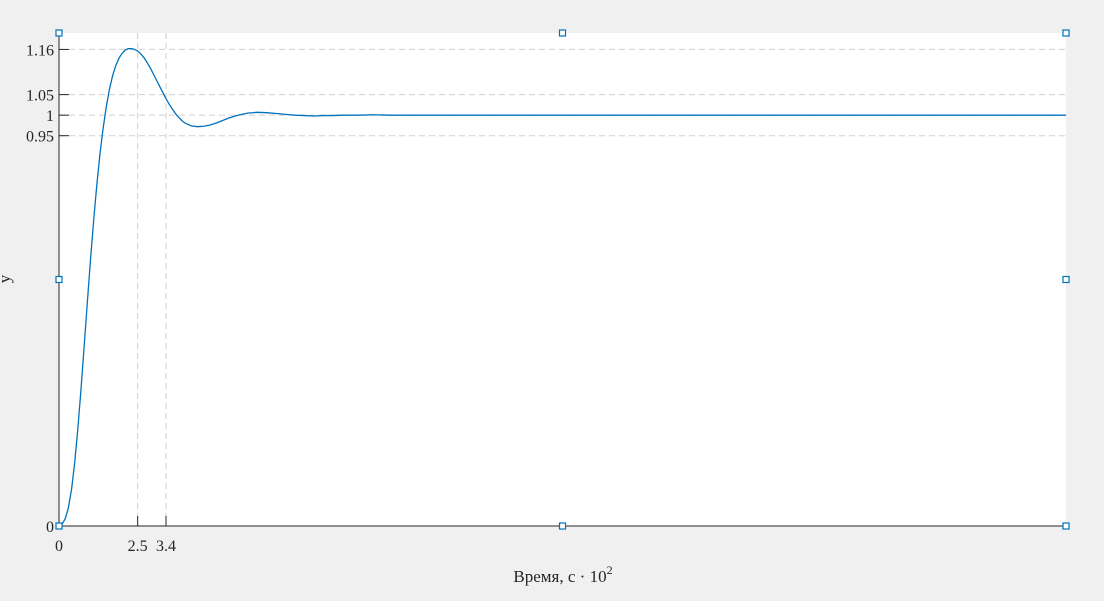 This screenshot has height=601, width=1104. What do you see at coordinates (138, 546) in the screenshot?
I see `x-tick-label: 2.5` at bounding box center [138, 546].